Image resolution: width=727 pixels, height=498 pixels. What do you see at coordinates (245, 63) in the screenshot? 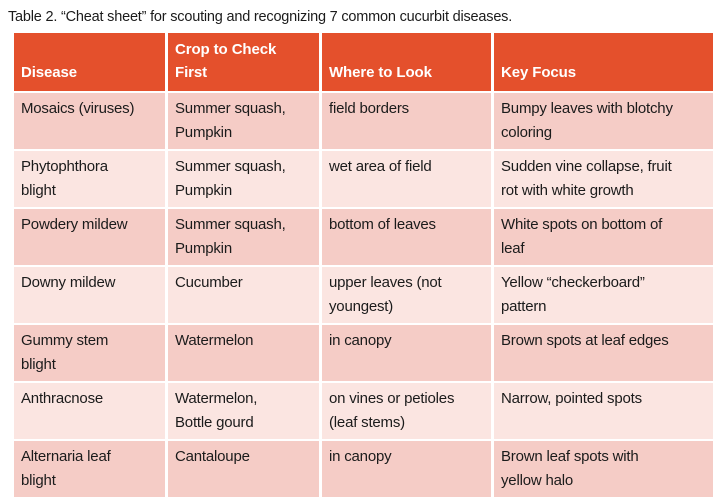
I see `column-header: Crop to Check First` at bounding box center [245, 63].